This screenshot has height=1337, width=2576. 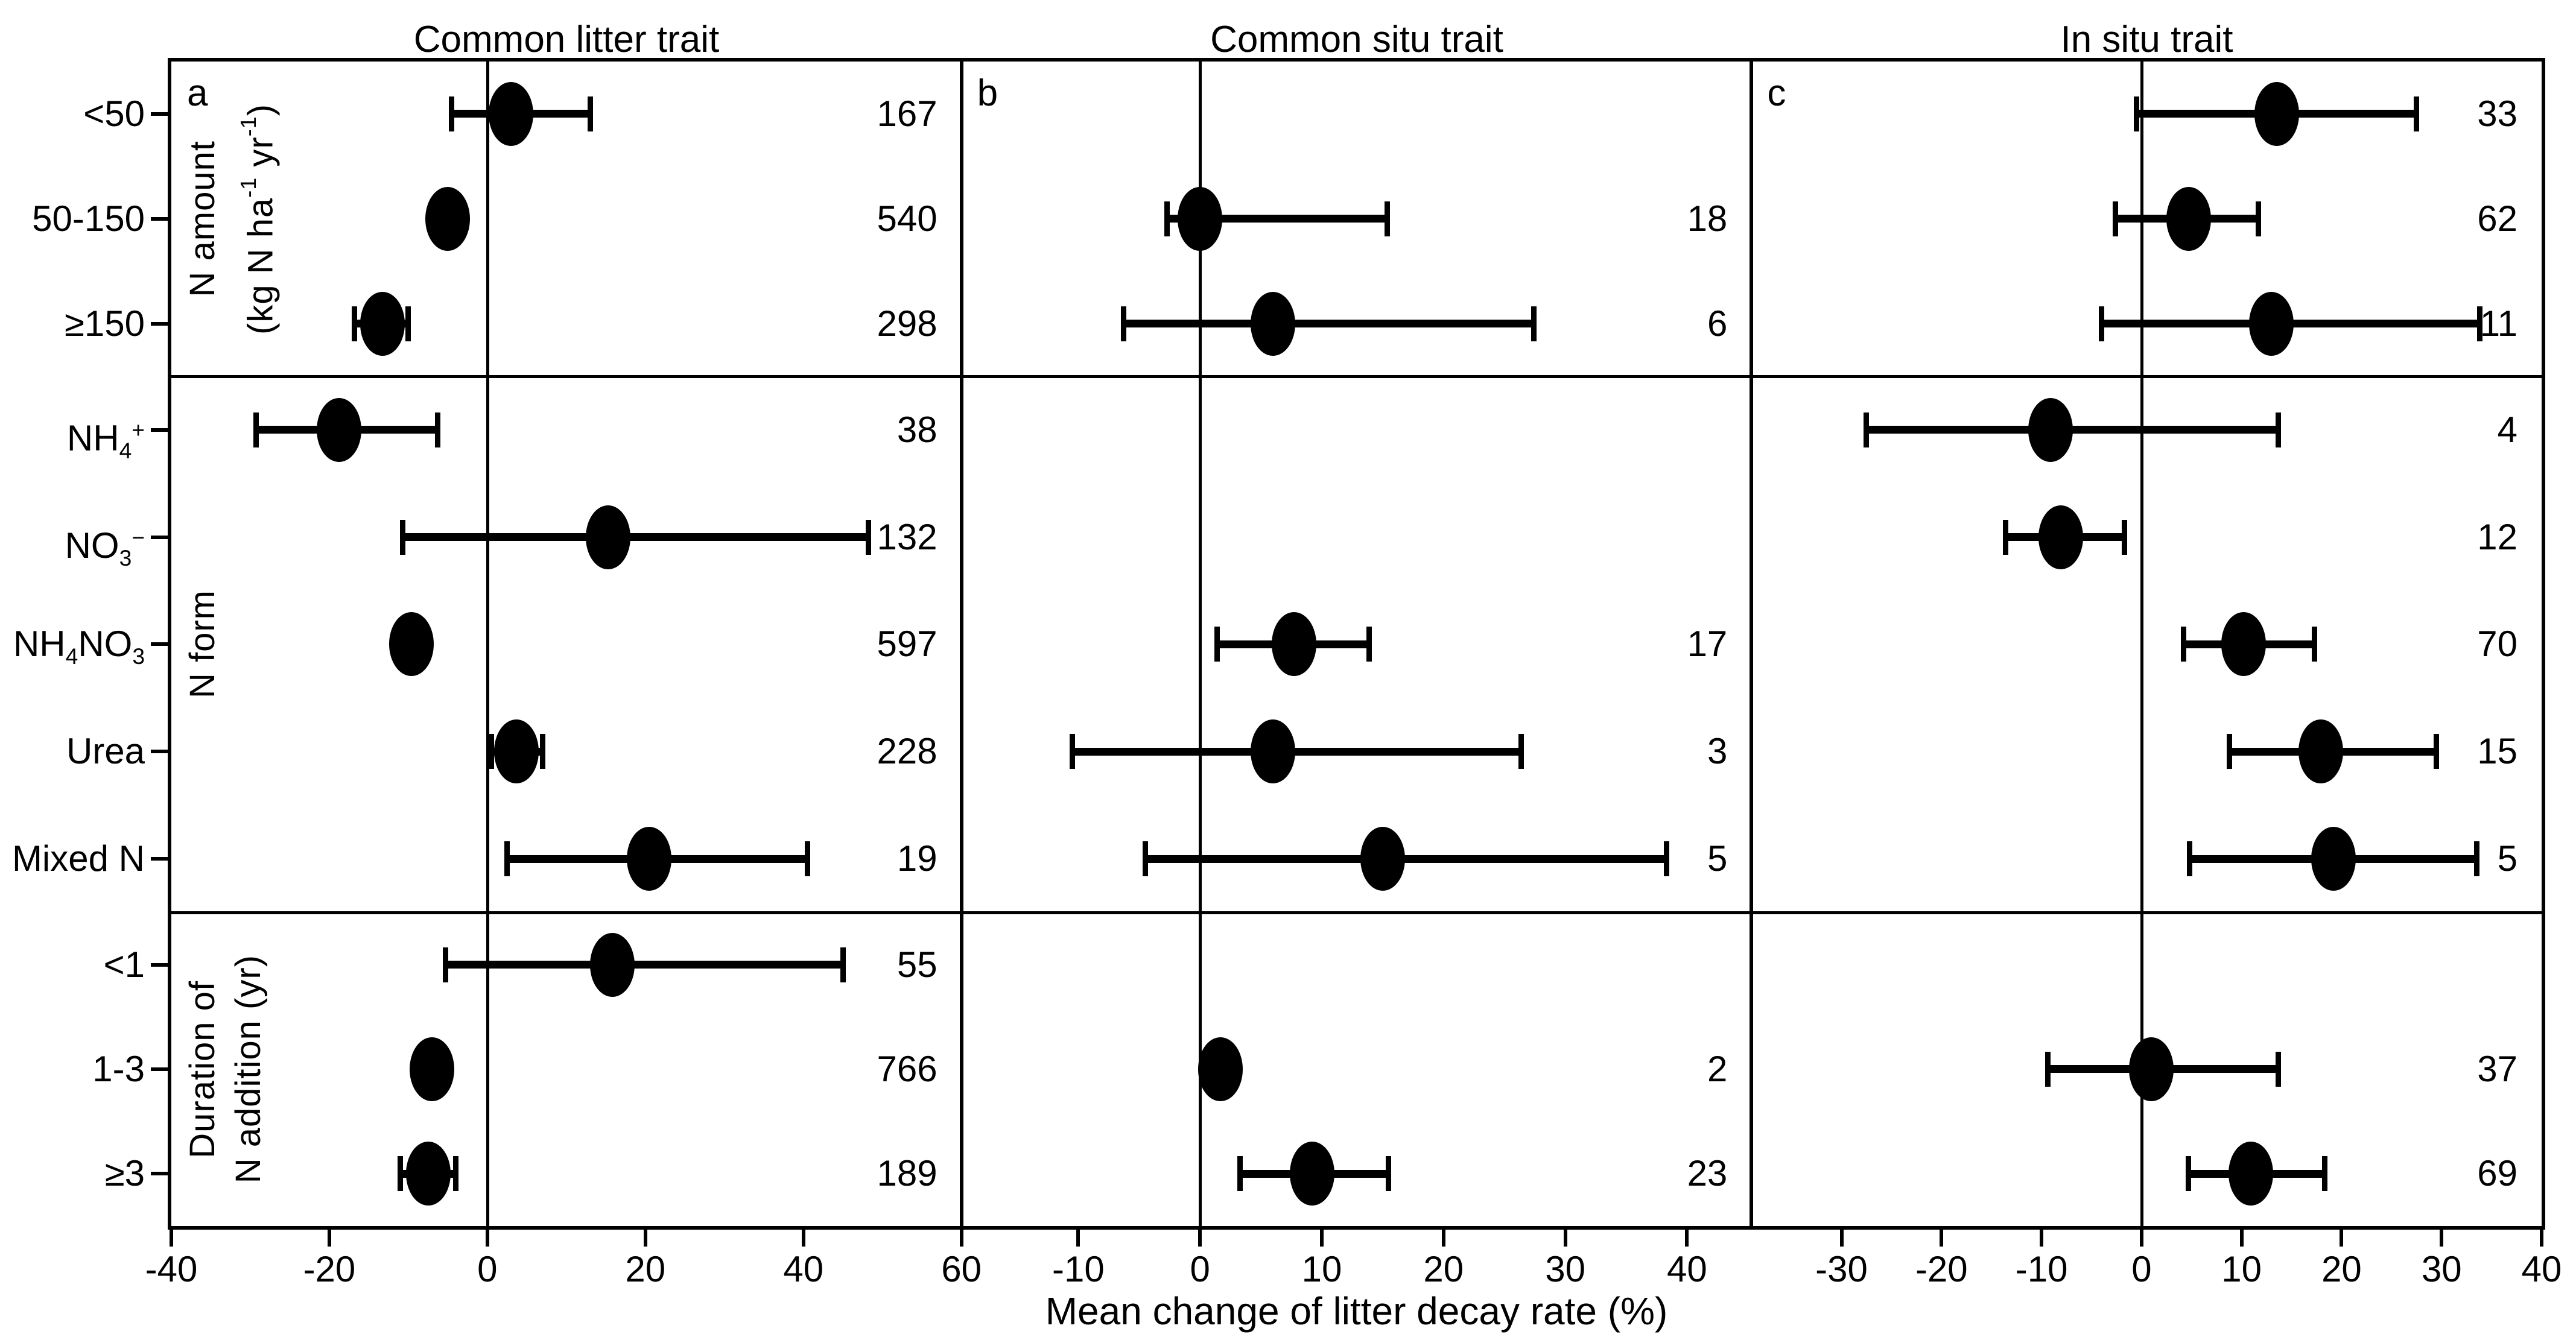 What do you see at coordinates (2146, 39) in the screenshot?
I see `panel-c-title: In situ trait` at bounding box center [2146, 39].